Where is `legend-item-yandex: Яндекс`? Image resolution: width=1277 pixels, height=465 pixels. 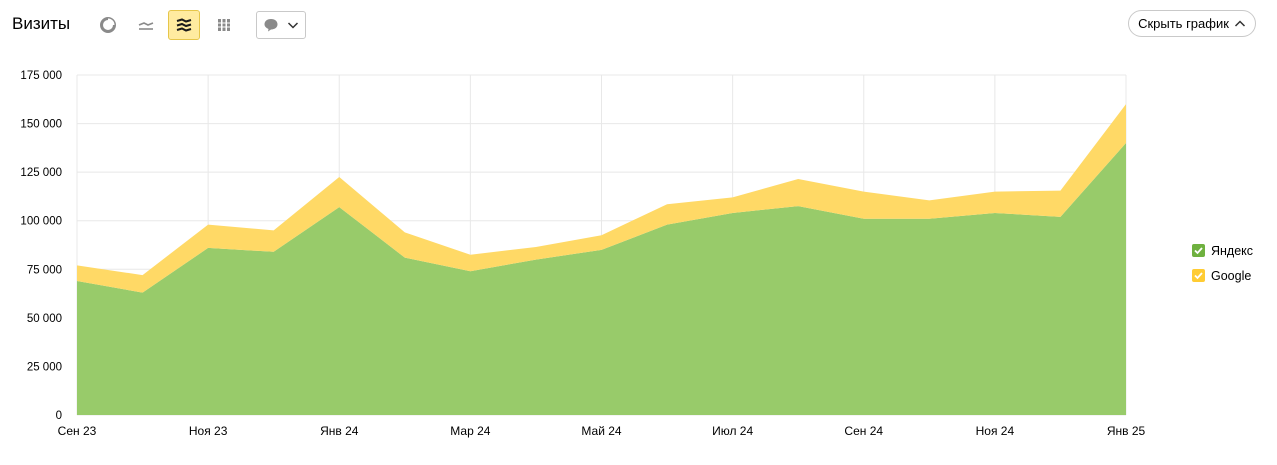
legend-item-yandex: Яндекс is located at coordinates (1222, 250).